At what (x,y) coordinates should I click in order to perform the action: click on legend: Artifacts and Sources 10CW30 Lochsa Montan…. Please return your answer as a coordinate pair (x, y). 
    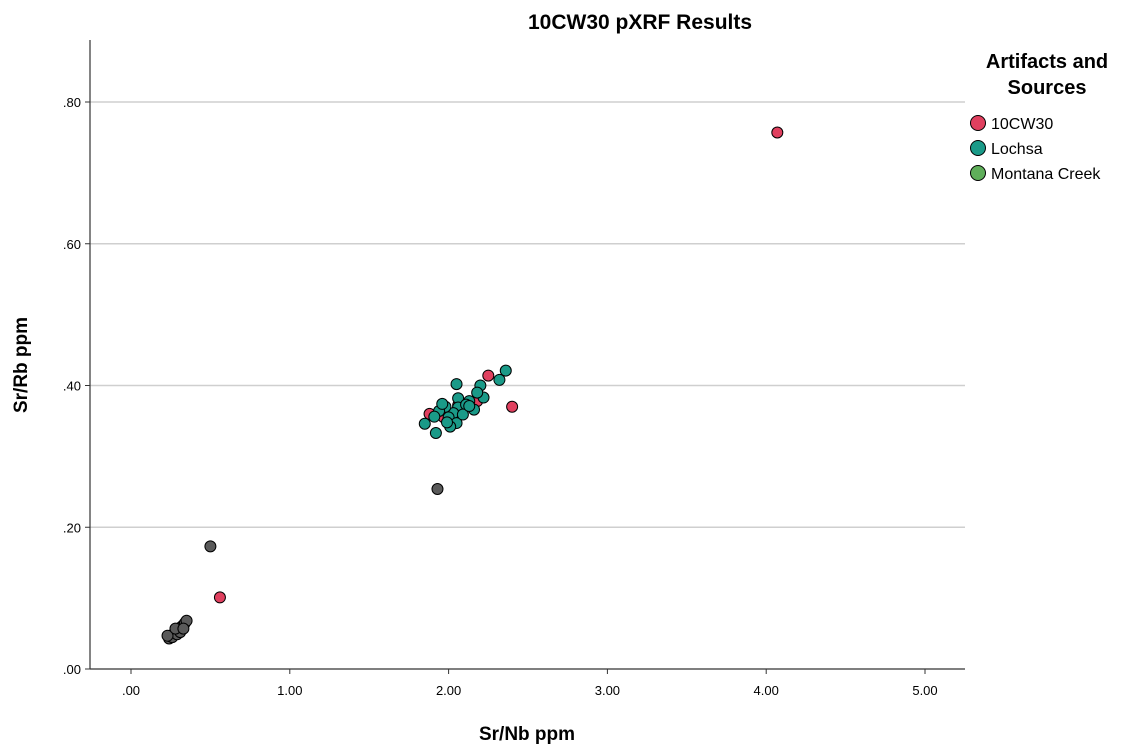
    Looking at the image, I should click on (1039, 117).